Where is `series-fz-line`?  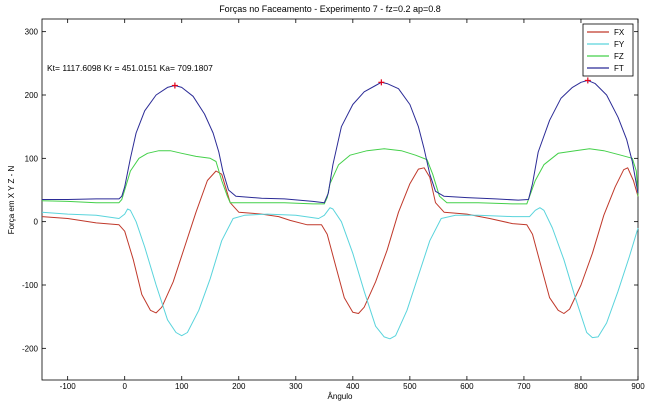
series-fz-line is located at coordinates (340, 176).